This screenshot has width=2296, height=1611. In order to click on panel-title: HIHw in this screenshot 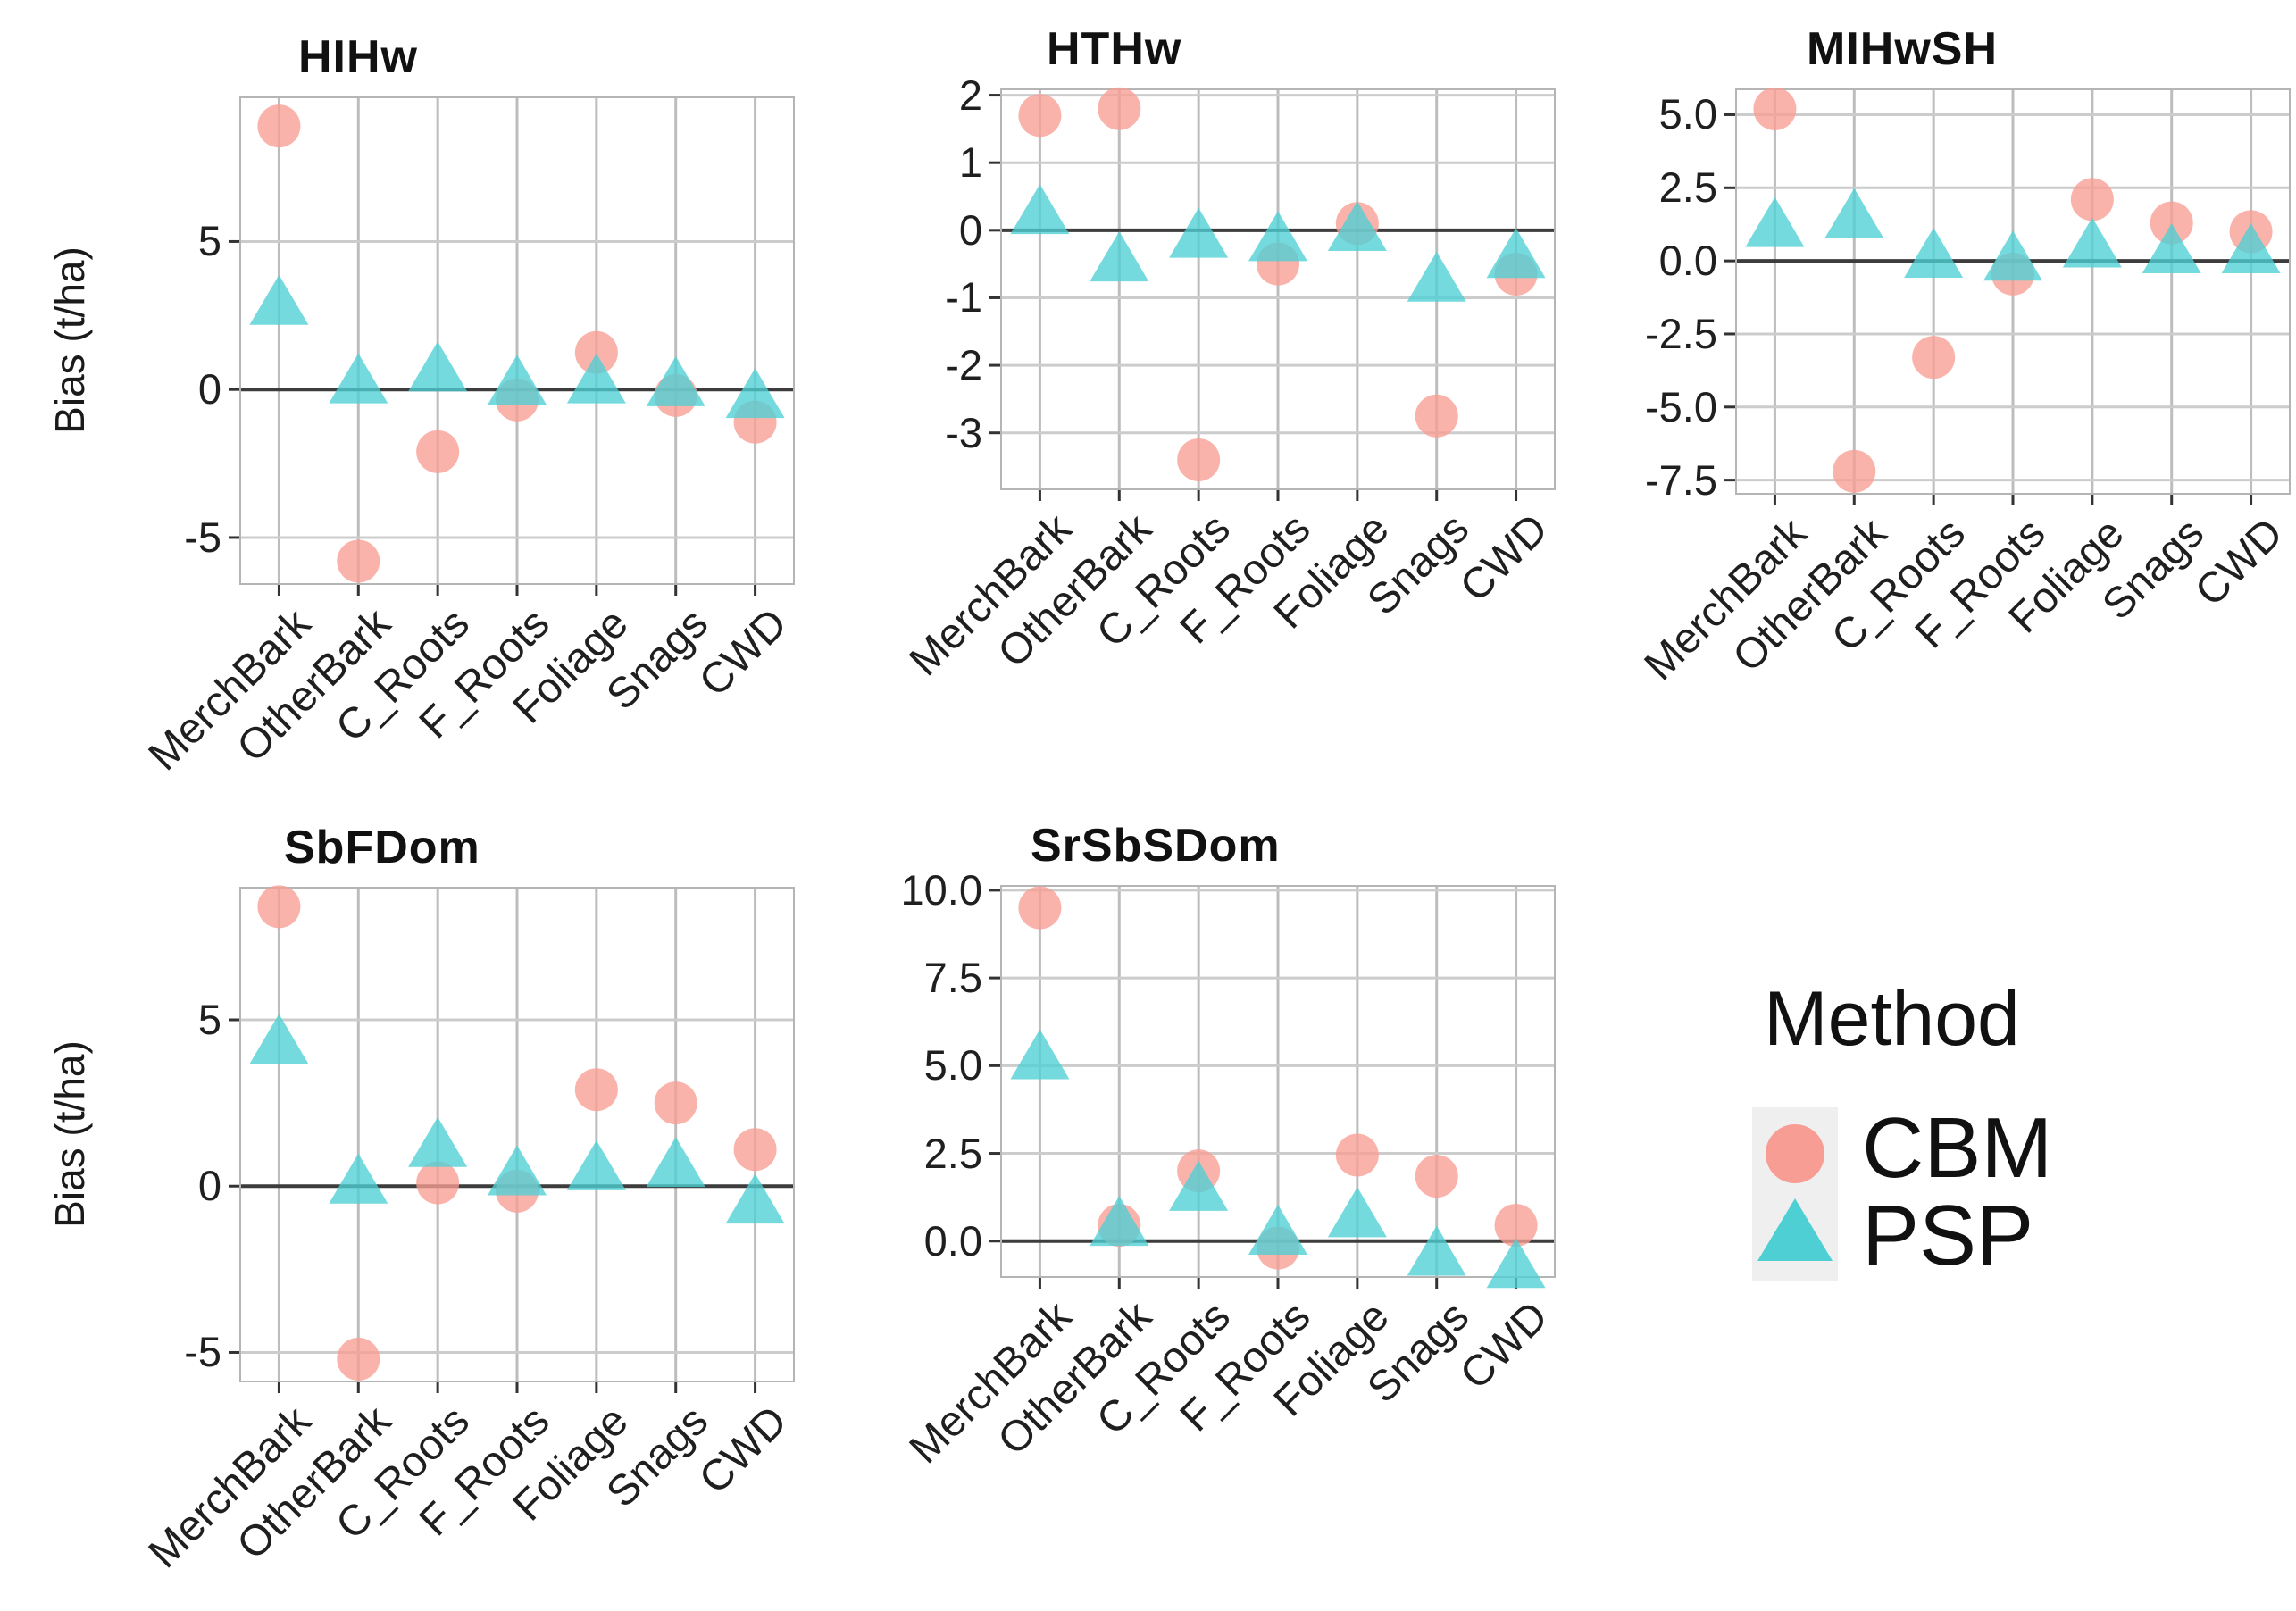, I will do `click(358, 57)`.